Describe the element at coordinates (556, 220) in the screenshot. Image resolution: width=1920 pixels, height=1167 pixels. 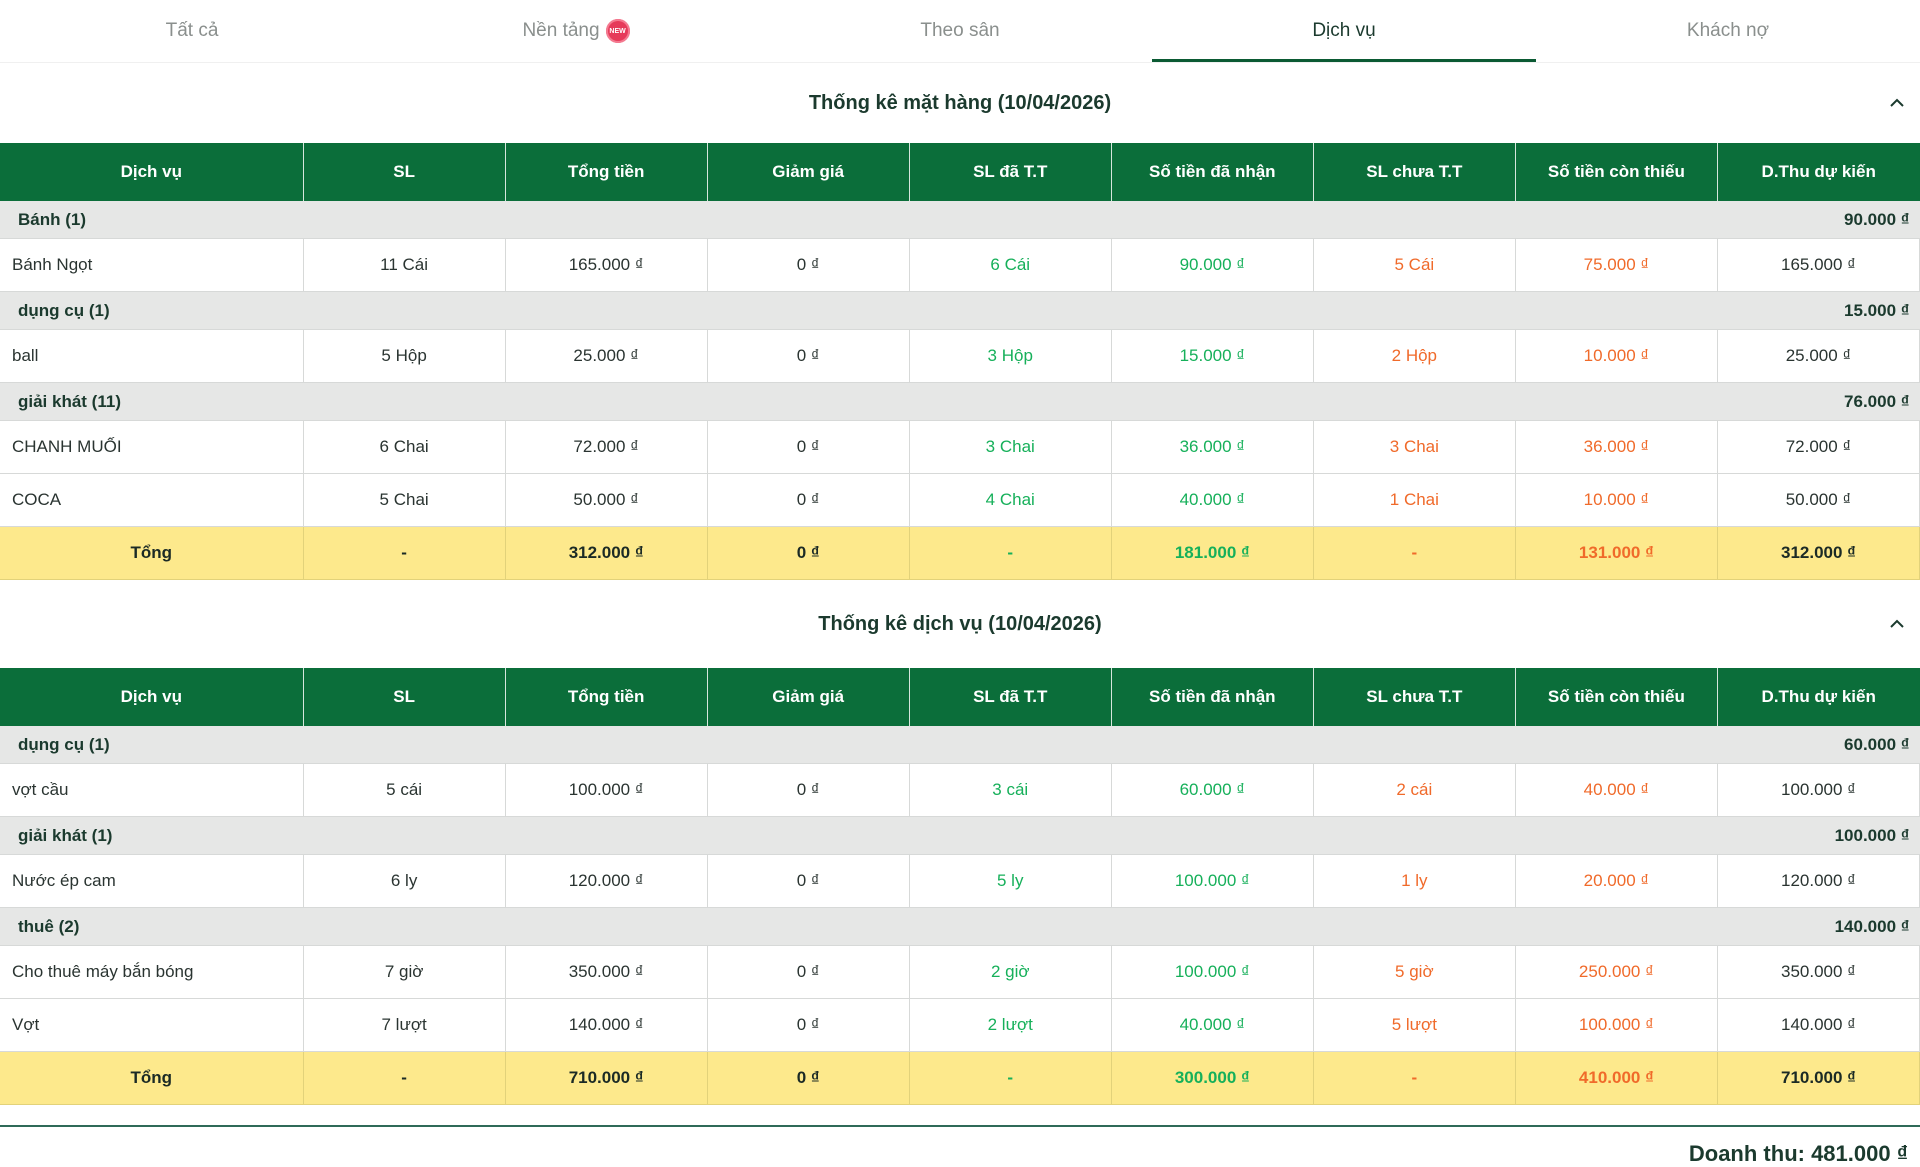
I see `group-name: Bánh (1)` at that location.